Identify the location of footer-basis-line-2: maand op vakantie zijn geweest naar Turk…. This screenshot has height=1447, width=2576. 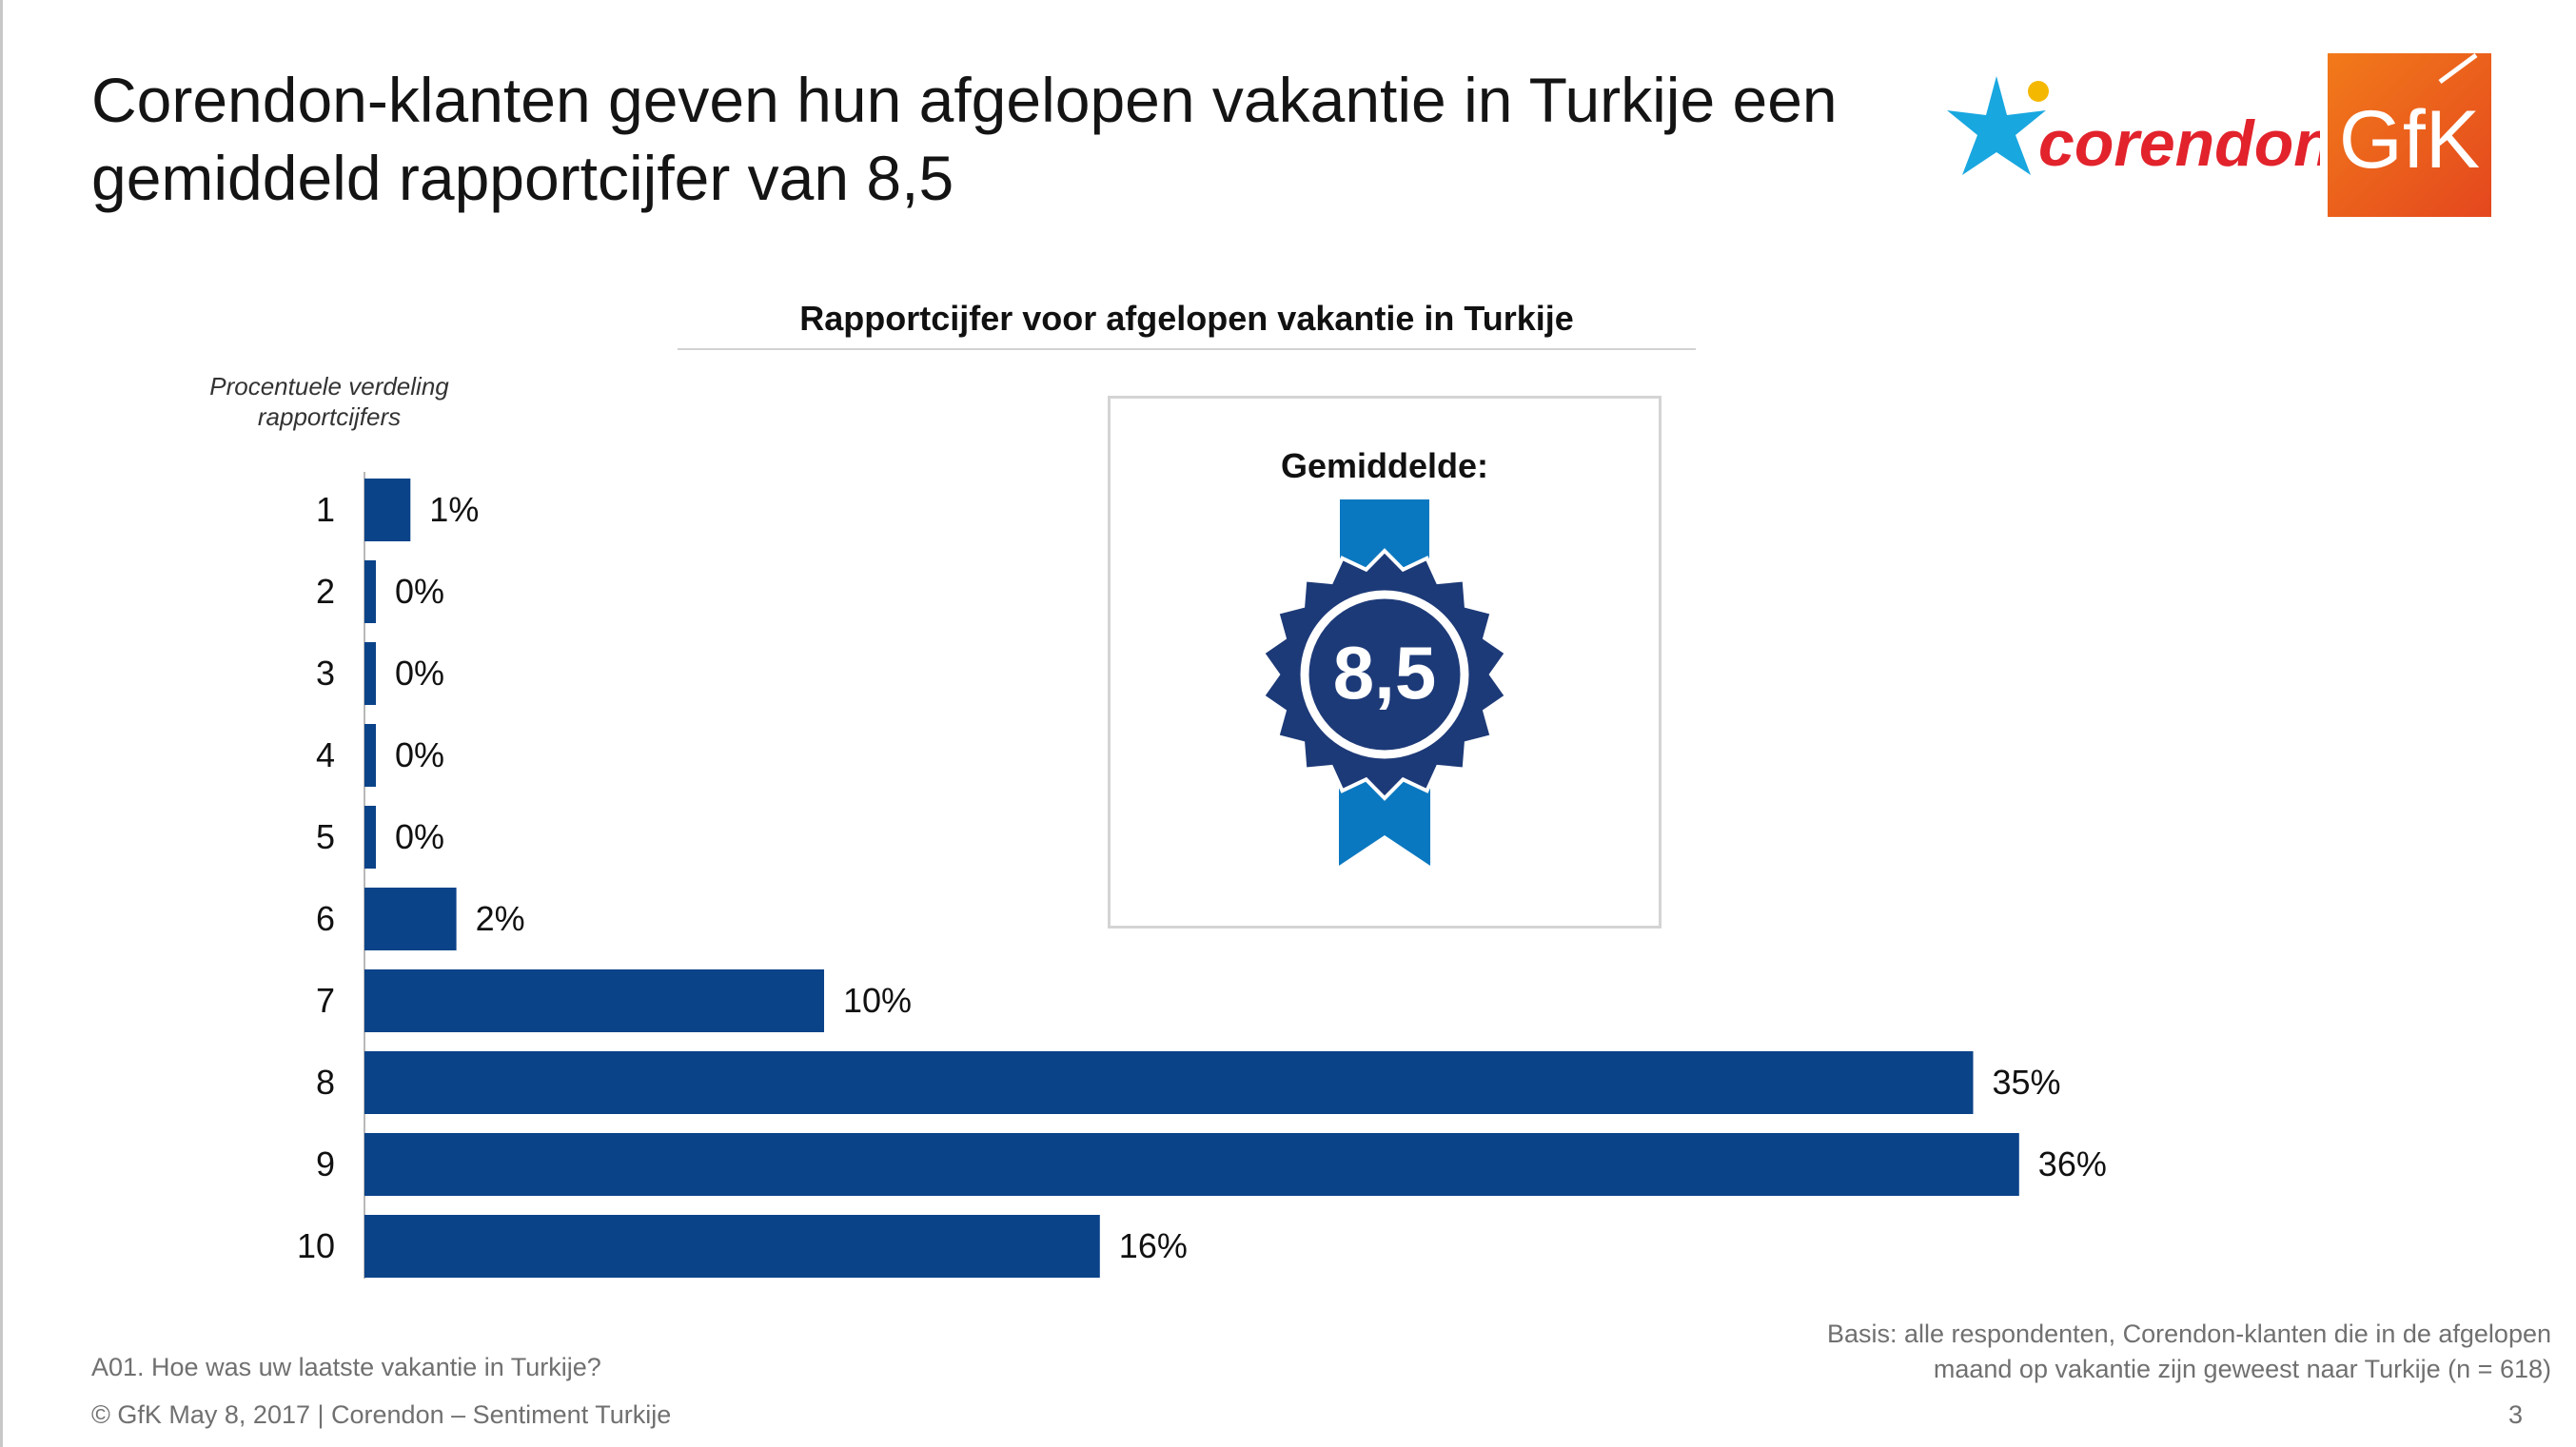
(2242, 1369).